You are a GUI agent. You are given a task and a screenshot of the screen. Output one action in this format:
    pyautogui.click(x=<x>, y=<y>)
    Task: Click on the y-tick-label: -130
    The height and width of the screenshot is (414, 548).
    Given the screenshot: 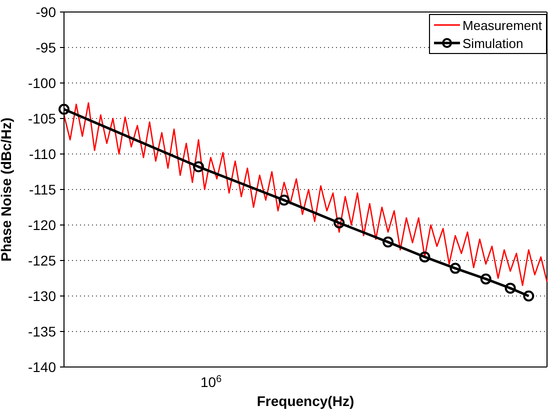 What is the action you would take?
    pyautogui.click(x=42, y=296)
    